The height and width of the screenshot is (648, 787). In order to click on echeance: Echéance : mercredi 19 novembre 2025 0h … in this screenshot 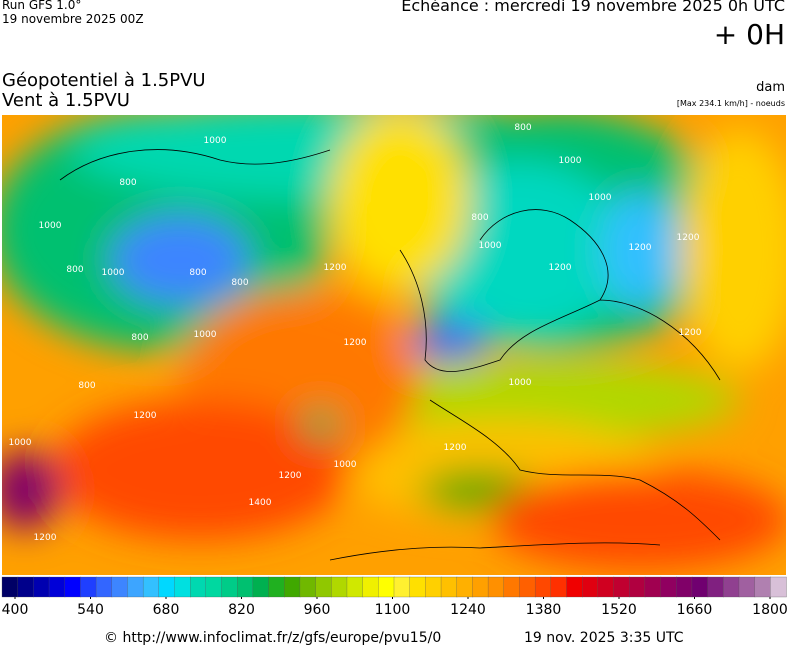, I will do `click(593, 7)`.